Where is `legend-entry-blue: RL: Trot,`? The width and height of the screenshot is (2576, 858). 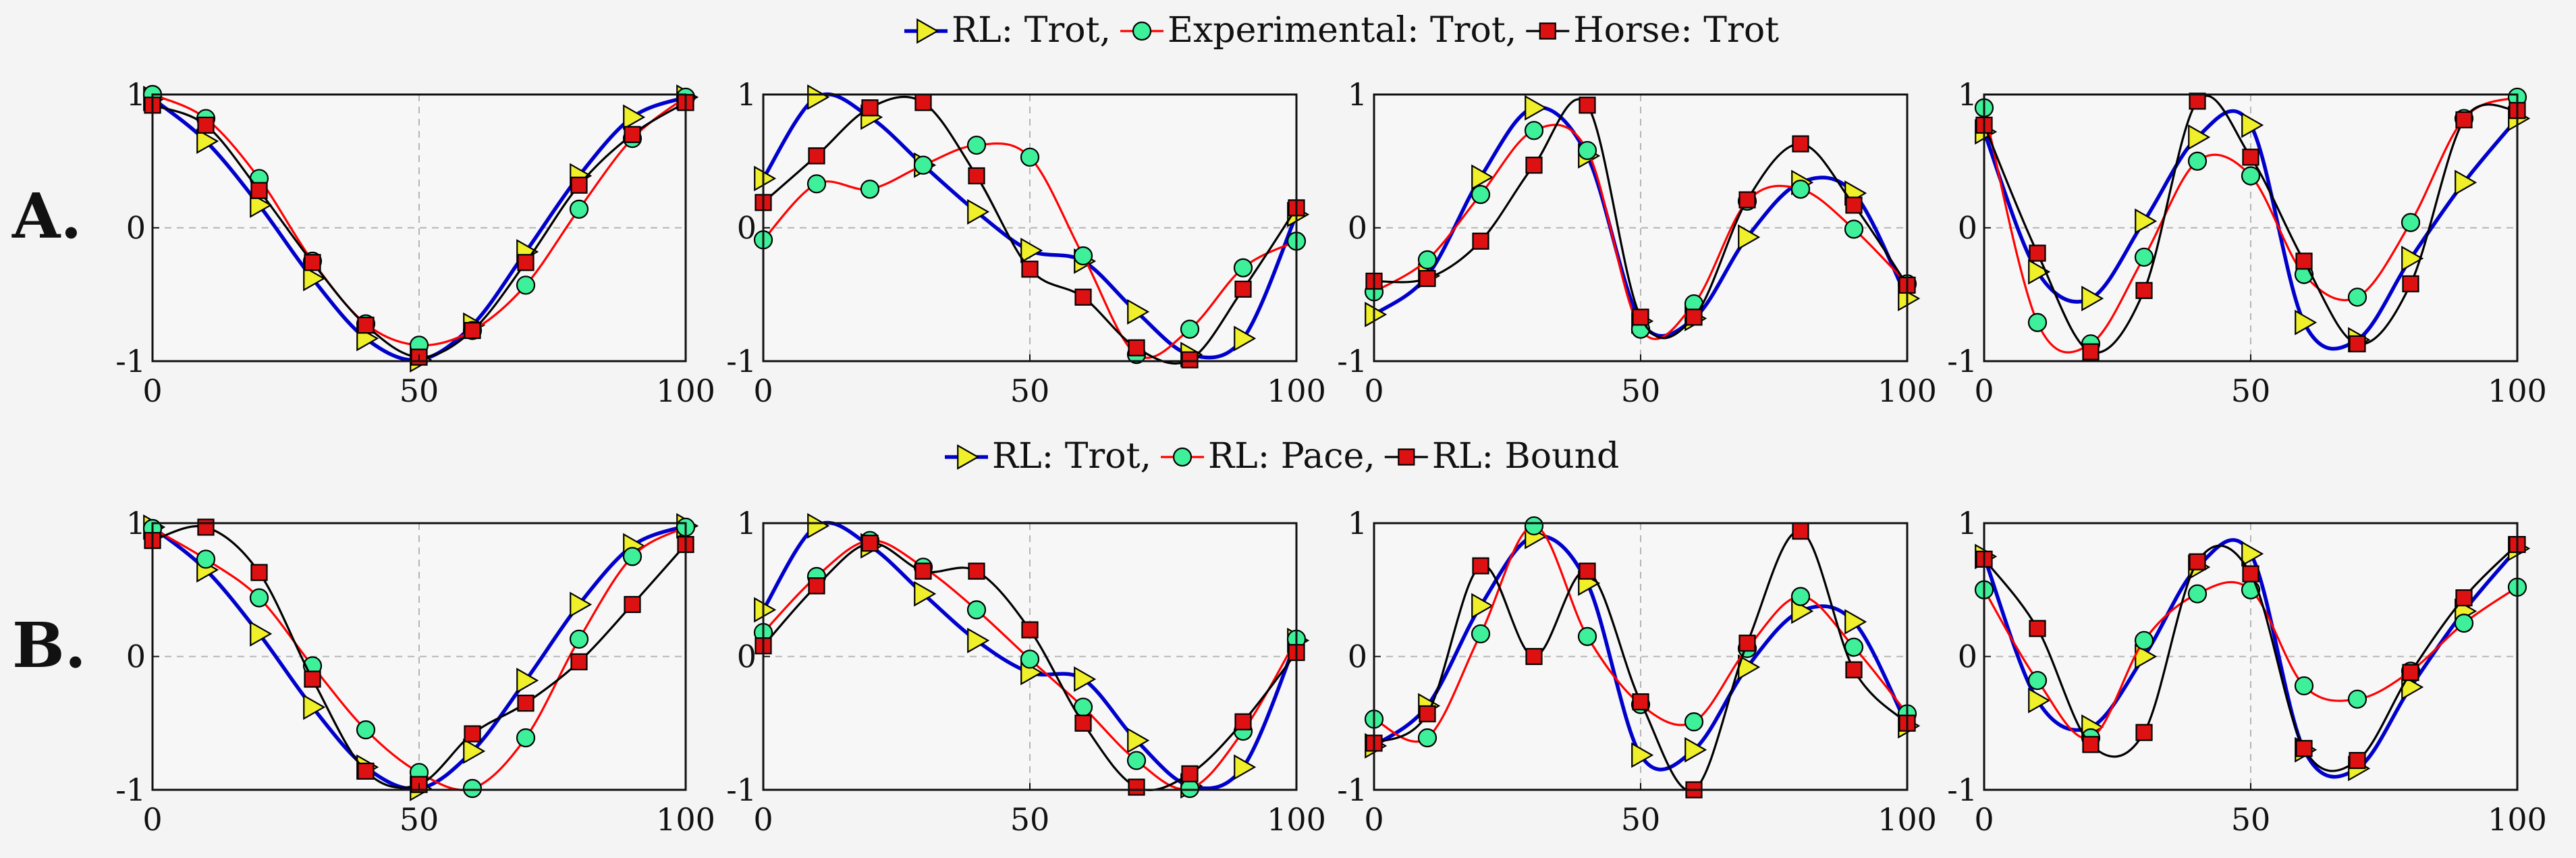
legend-entry-blue: RL: Trot, is located at coordinates (1007, 30).